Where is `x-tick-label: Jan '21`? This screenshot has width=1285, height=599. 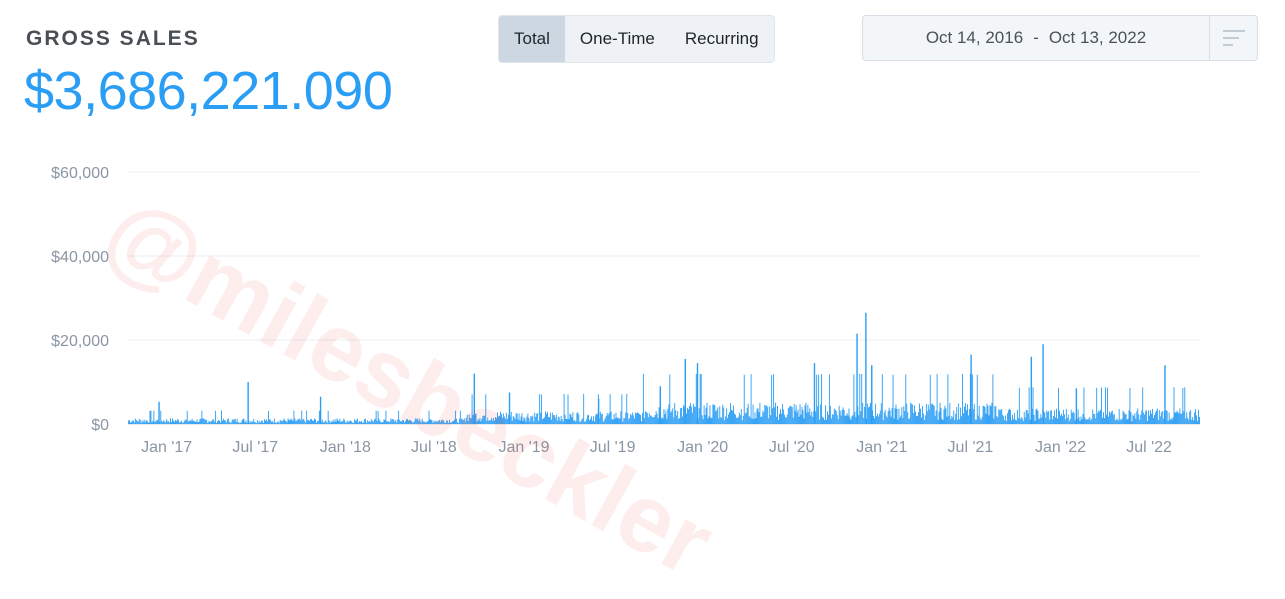
x-tick-label: Jan '21 is located at coordinates (881, 447).